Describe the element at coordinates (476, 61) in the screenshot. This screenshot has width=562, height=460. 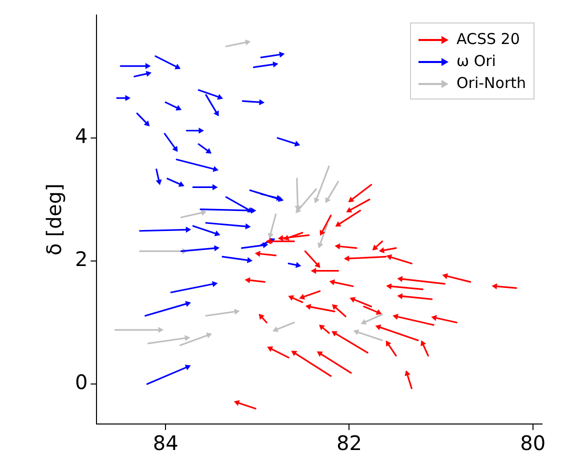
I see `legend-label: ω Ori` at that location.